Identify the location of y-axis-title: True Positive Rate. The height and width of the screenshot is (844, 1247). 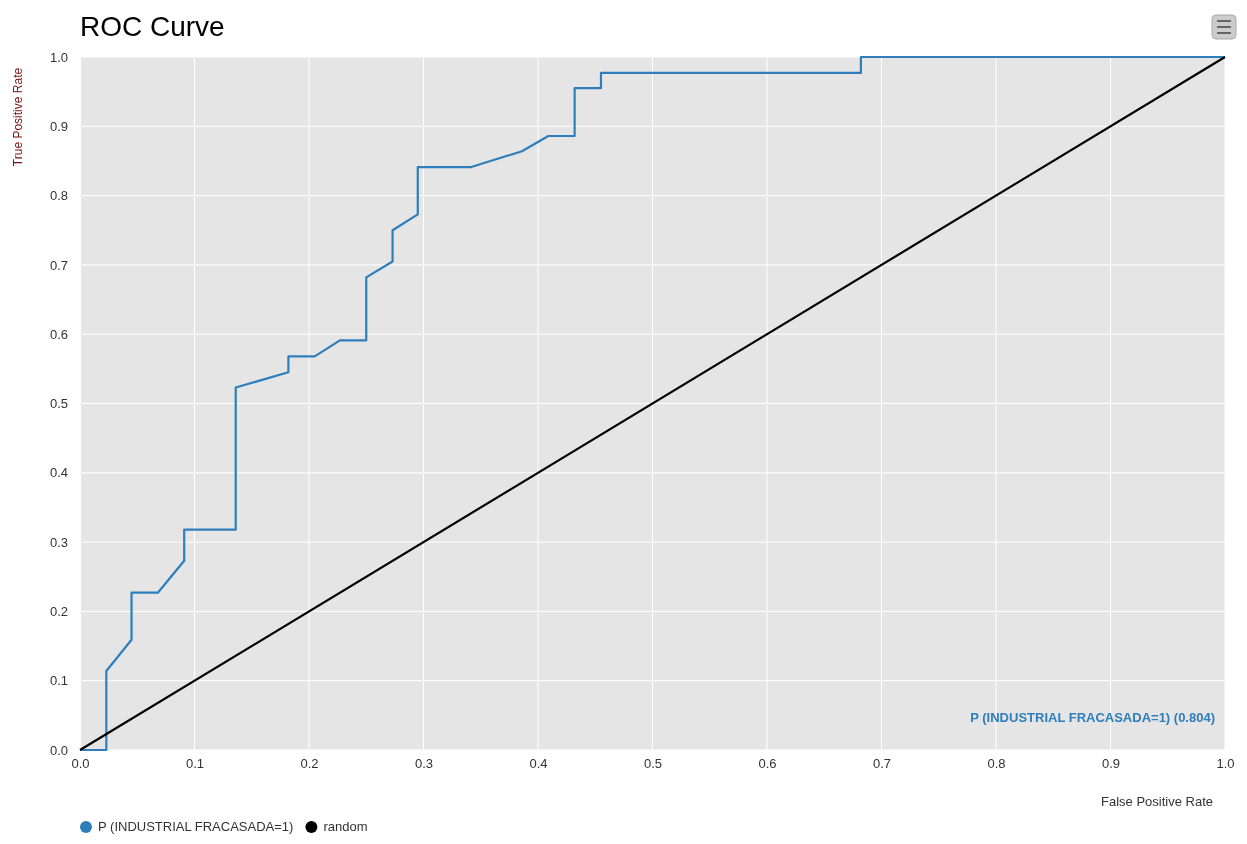
(18, 117).